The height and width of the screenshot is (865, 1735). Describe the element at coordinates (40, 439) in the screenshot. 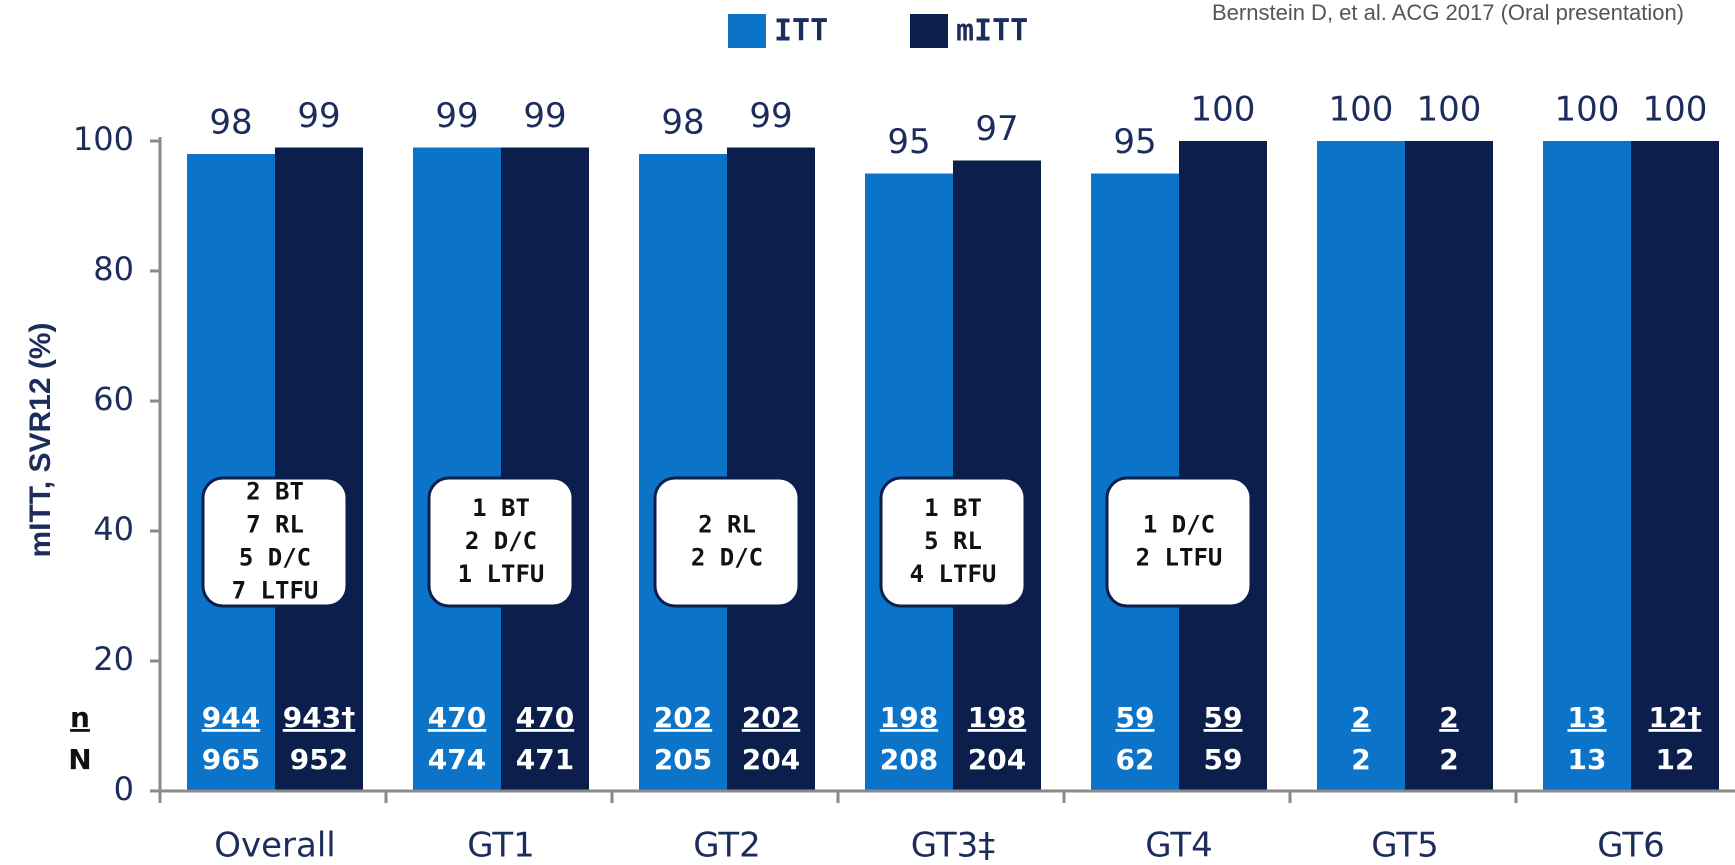

I see `y-axis-label: mITT, SVR12 (%)` at that location.